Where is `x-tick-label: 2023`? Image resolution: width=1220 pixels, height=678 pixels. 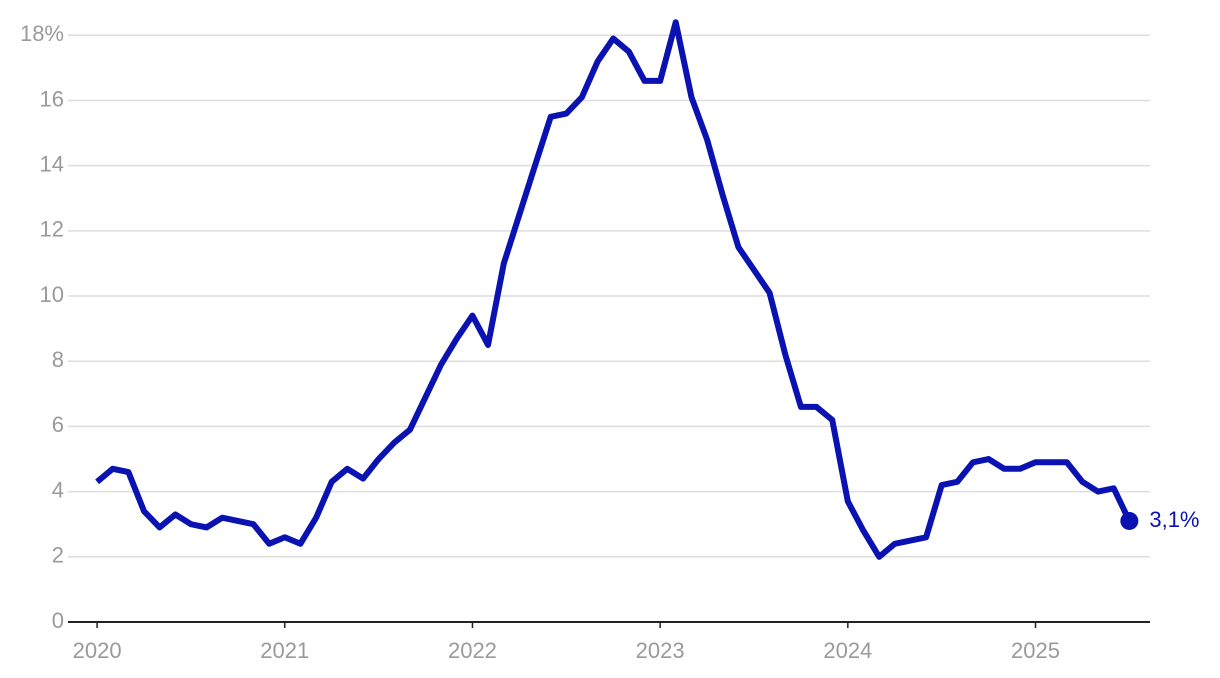 x-tick-label: 2023 is located at coordinates (660, 650).